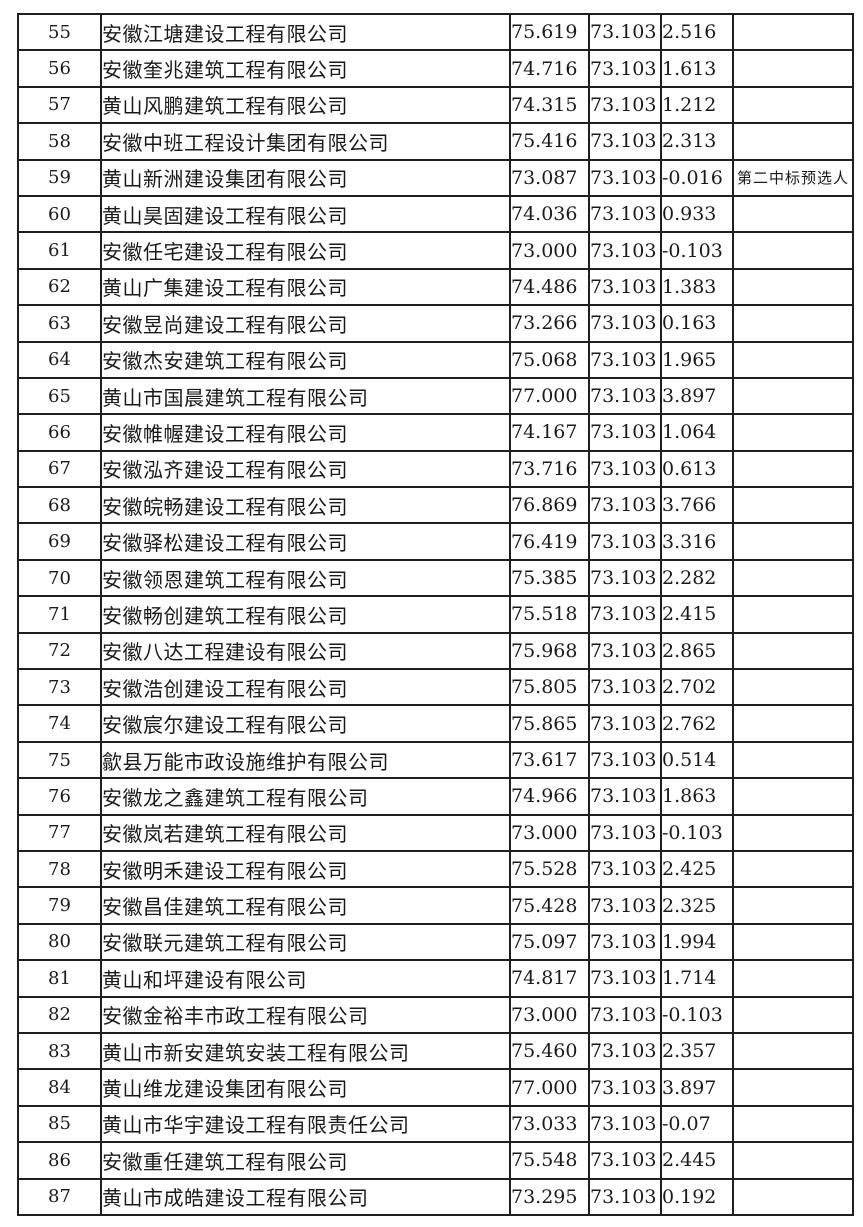 The height and width of the screenshot is (1227, 863). I want to click on table-row: 62 黄山广集建设工程有限公司 74.486 73.103 1.383, so click(435, 287).